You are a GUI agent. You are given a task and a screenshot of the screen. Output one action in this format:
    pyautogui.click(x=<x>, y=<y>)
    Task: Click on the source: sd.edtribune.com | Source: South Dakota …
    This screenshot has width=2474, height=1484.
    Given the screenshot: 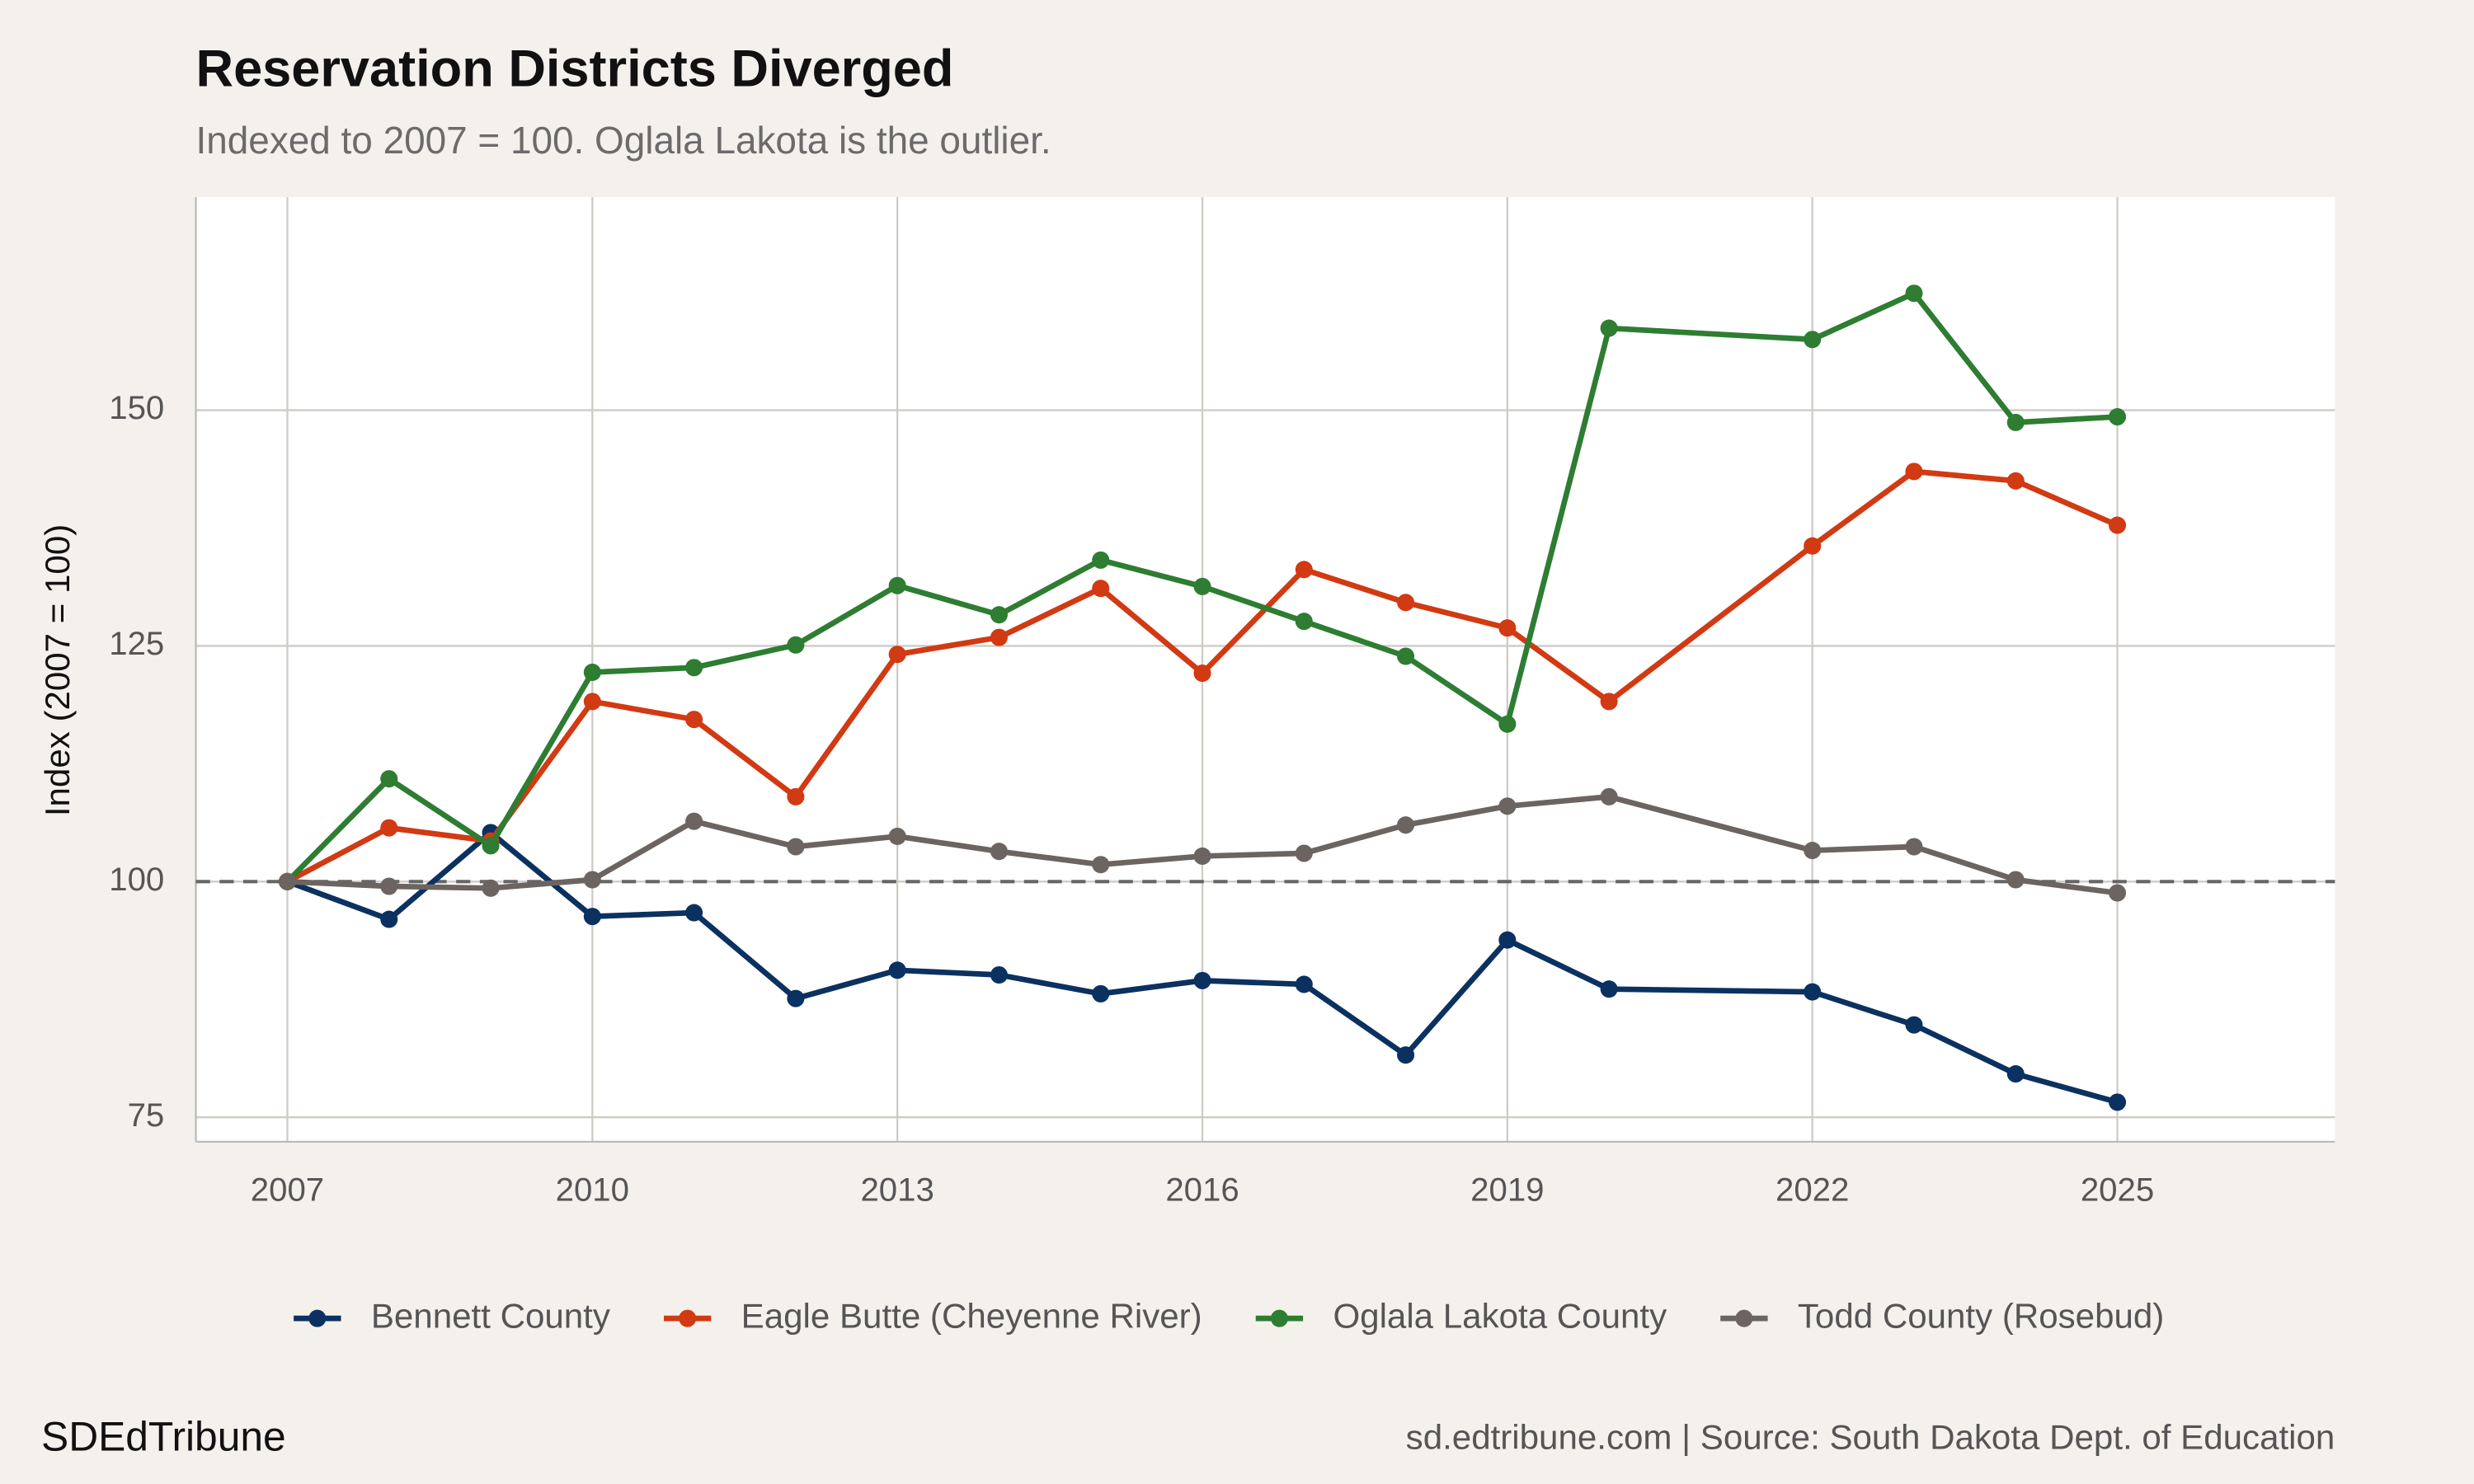 What is the action you would take?
    pyautogui.click(x=1870, y=1437)
    